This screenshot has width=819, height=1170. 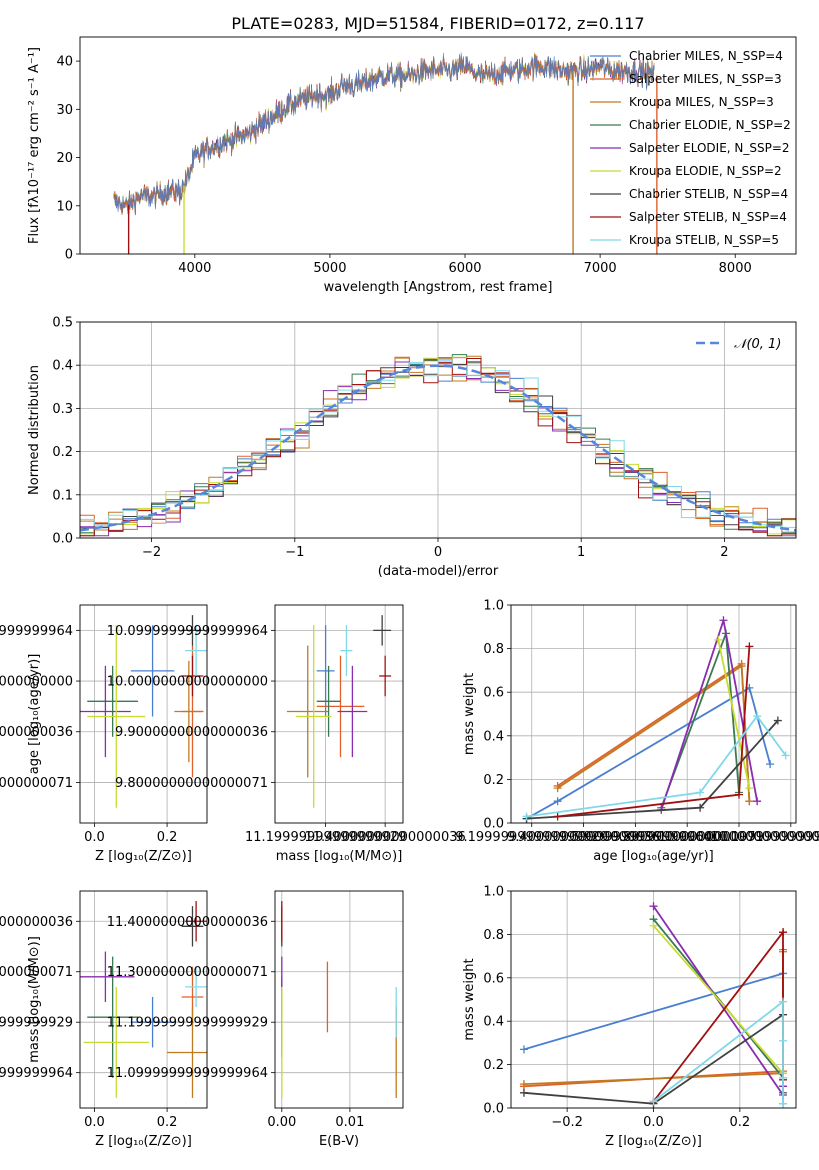 What do you see at coordinates (325, 837) in the screenshot?
I see `x-tick-label: 11.19999999999999929` at bounding box center [325, 837].